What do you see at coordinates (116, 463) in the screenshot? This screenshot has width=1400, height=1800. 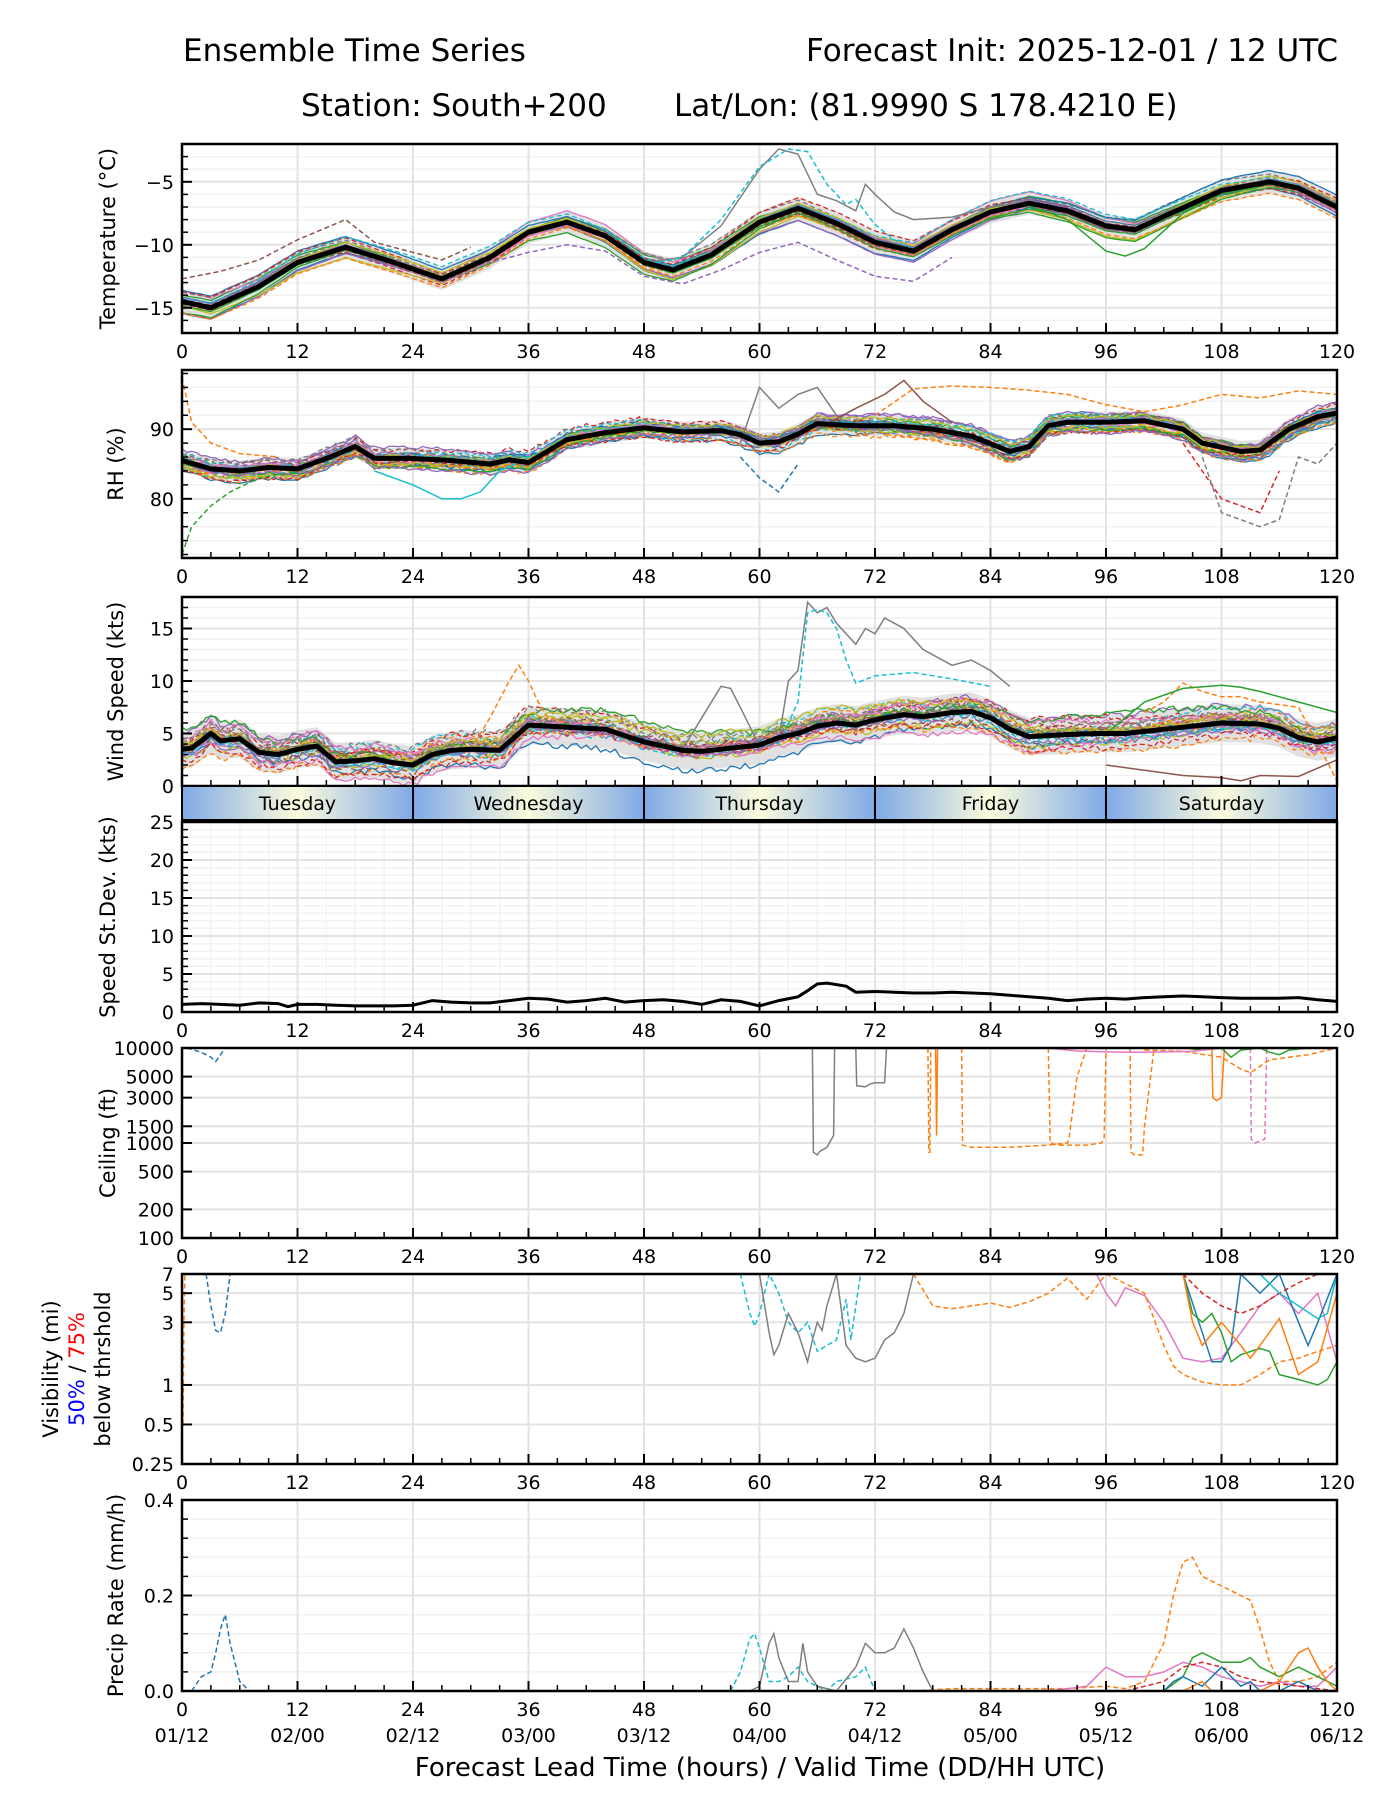 I see `y-axis-label: RH (%)` at bounding box center [116, 463].